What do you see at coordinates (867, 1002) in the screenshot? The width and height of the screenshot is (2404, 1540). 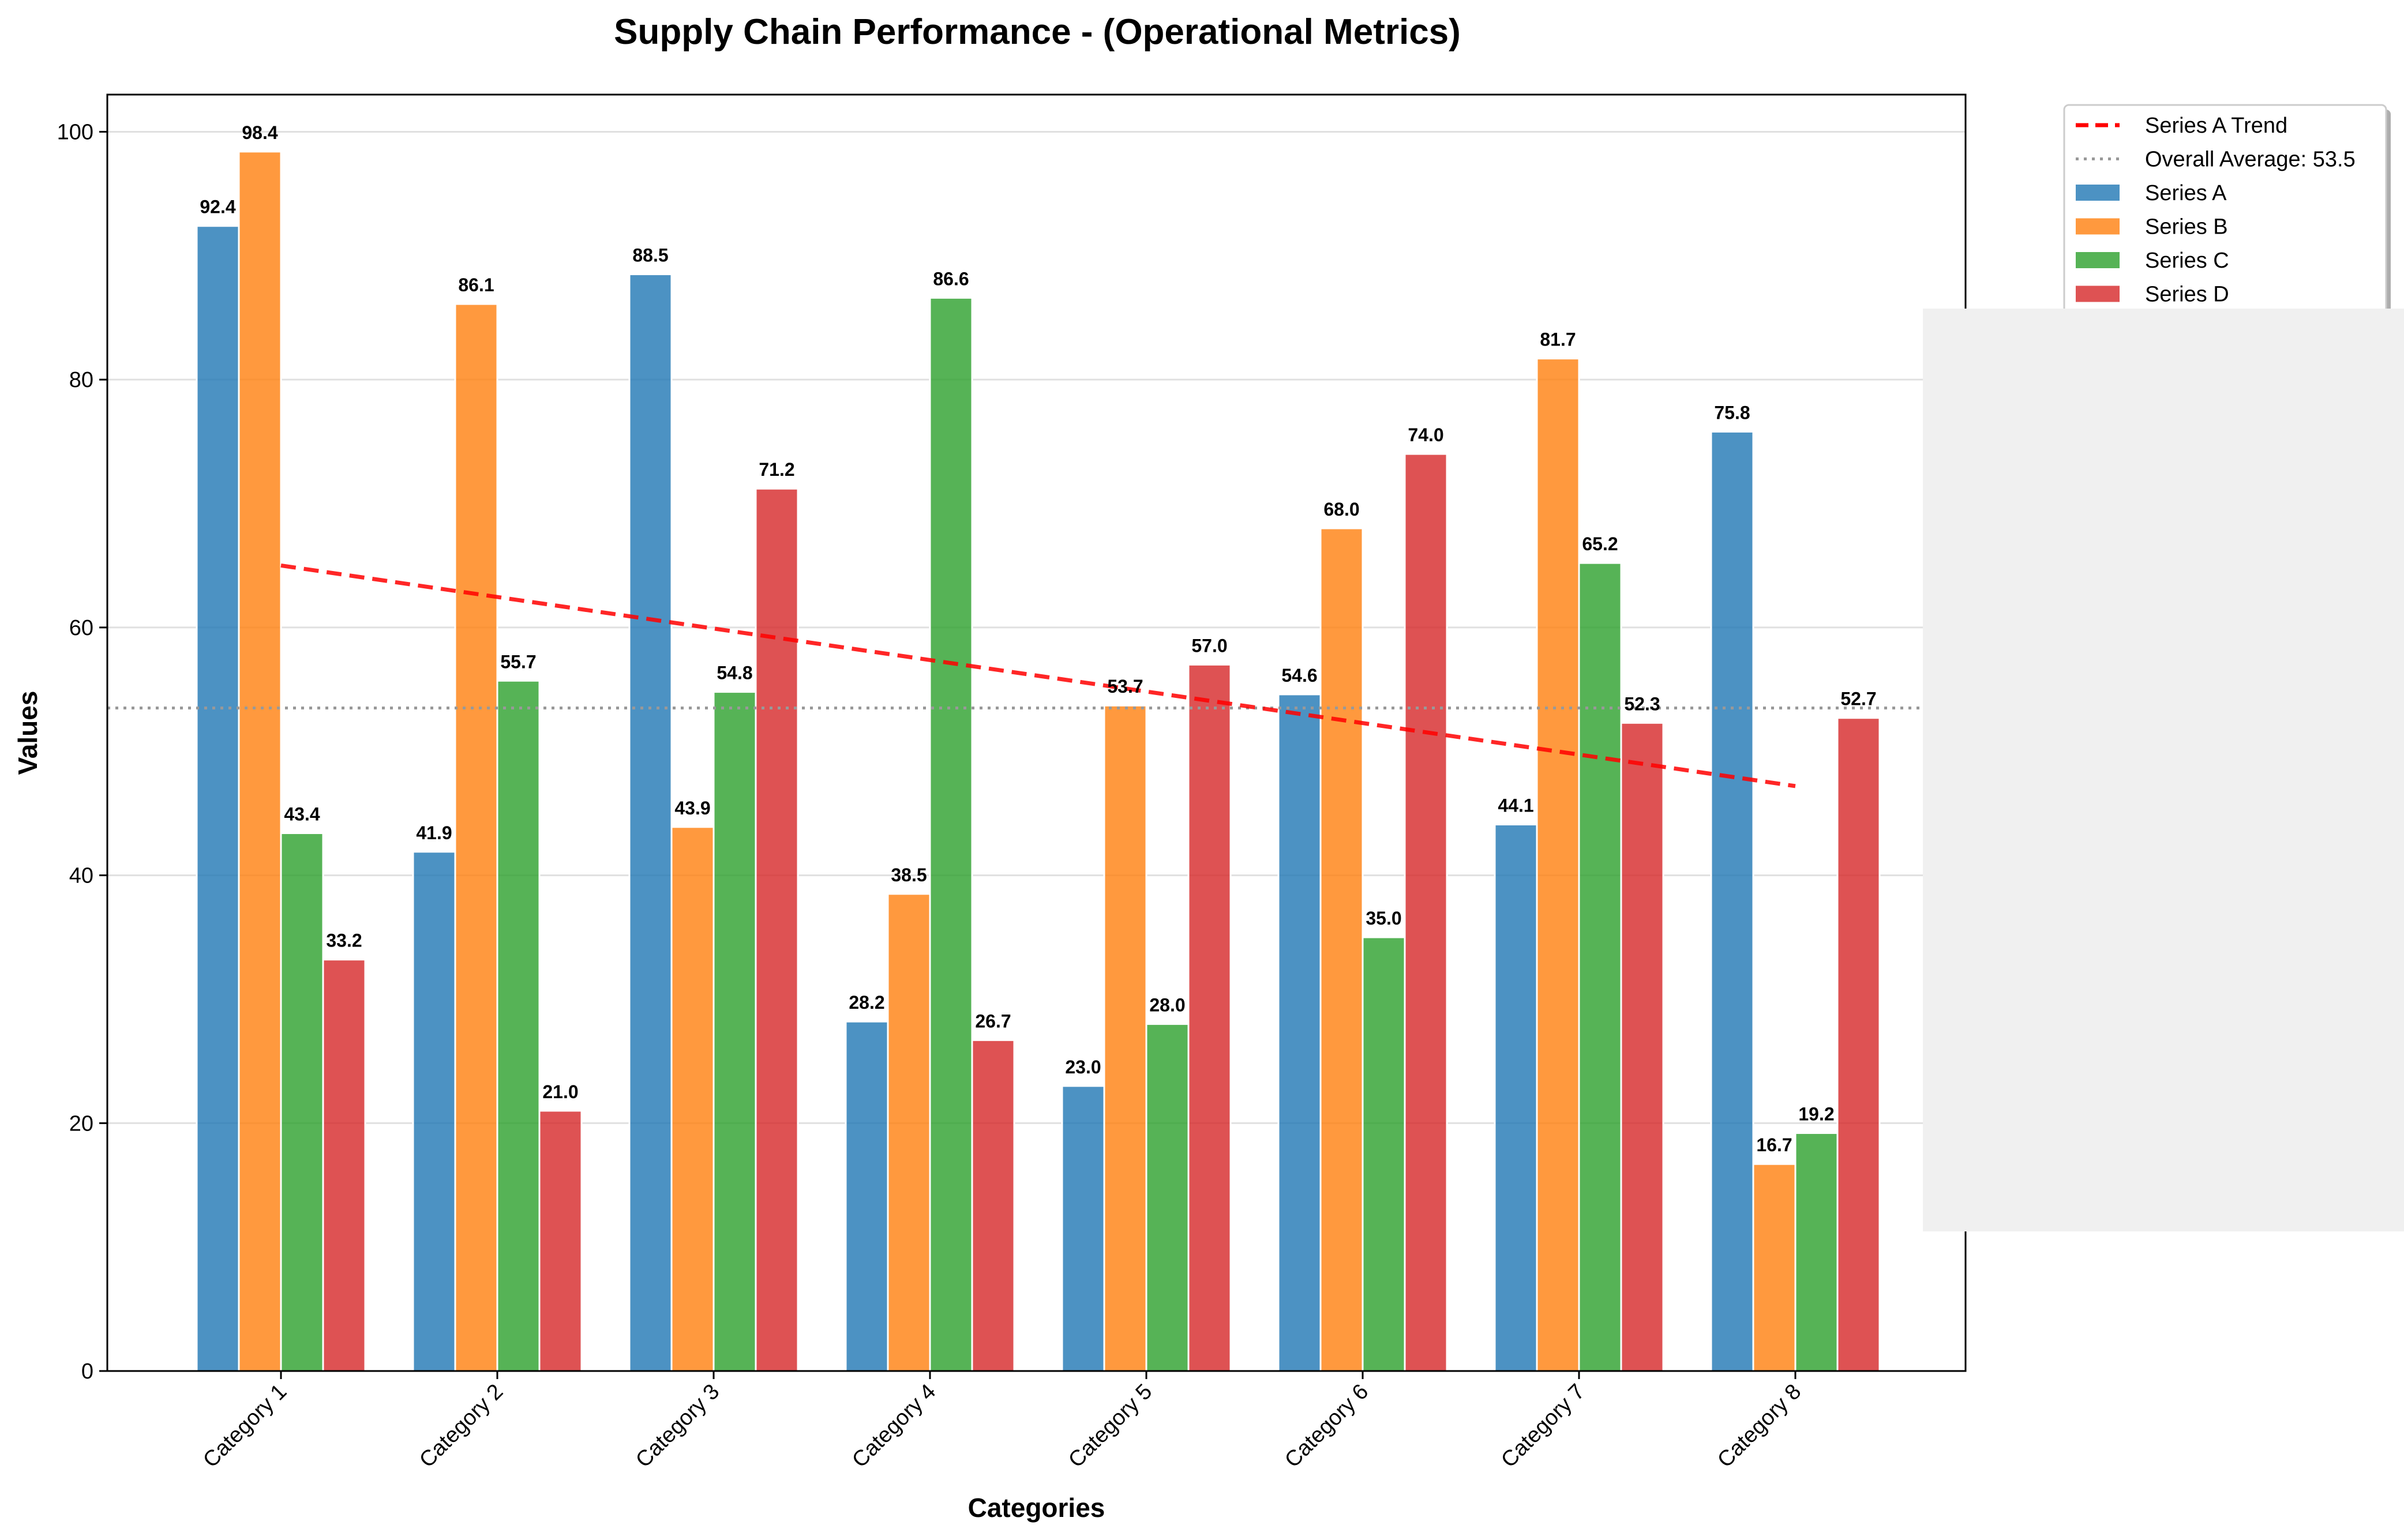 I see `data-label: 28.2` at bounding box center [867, 1002].